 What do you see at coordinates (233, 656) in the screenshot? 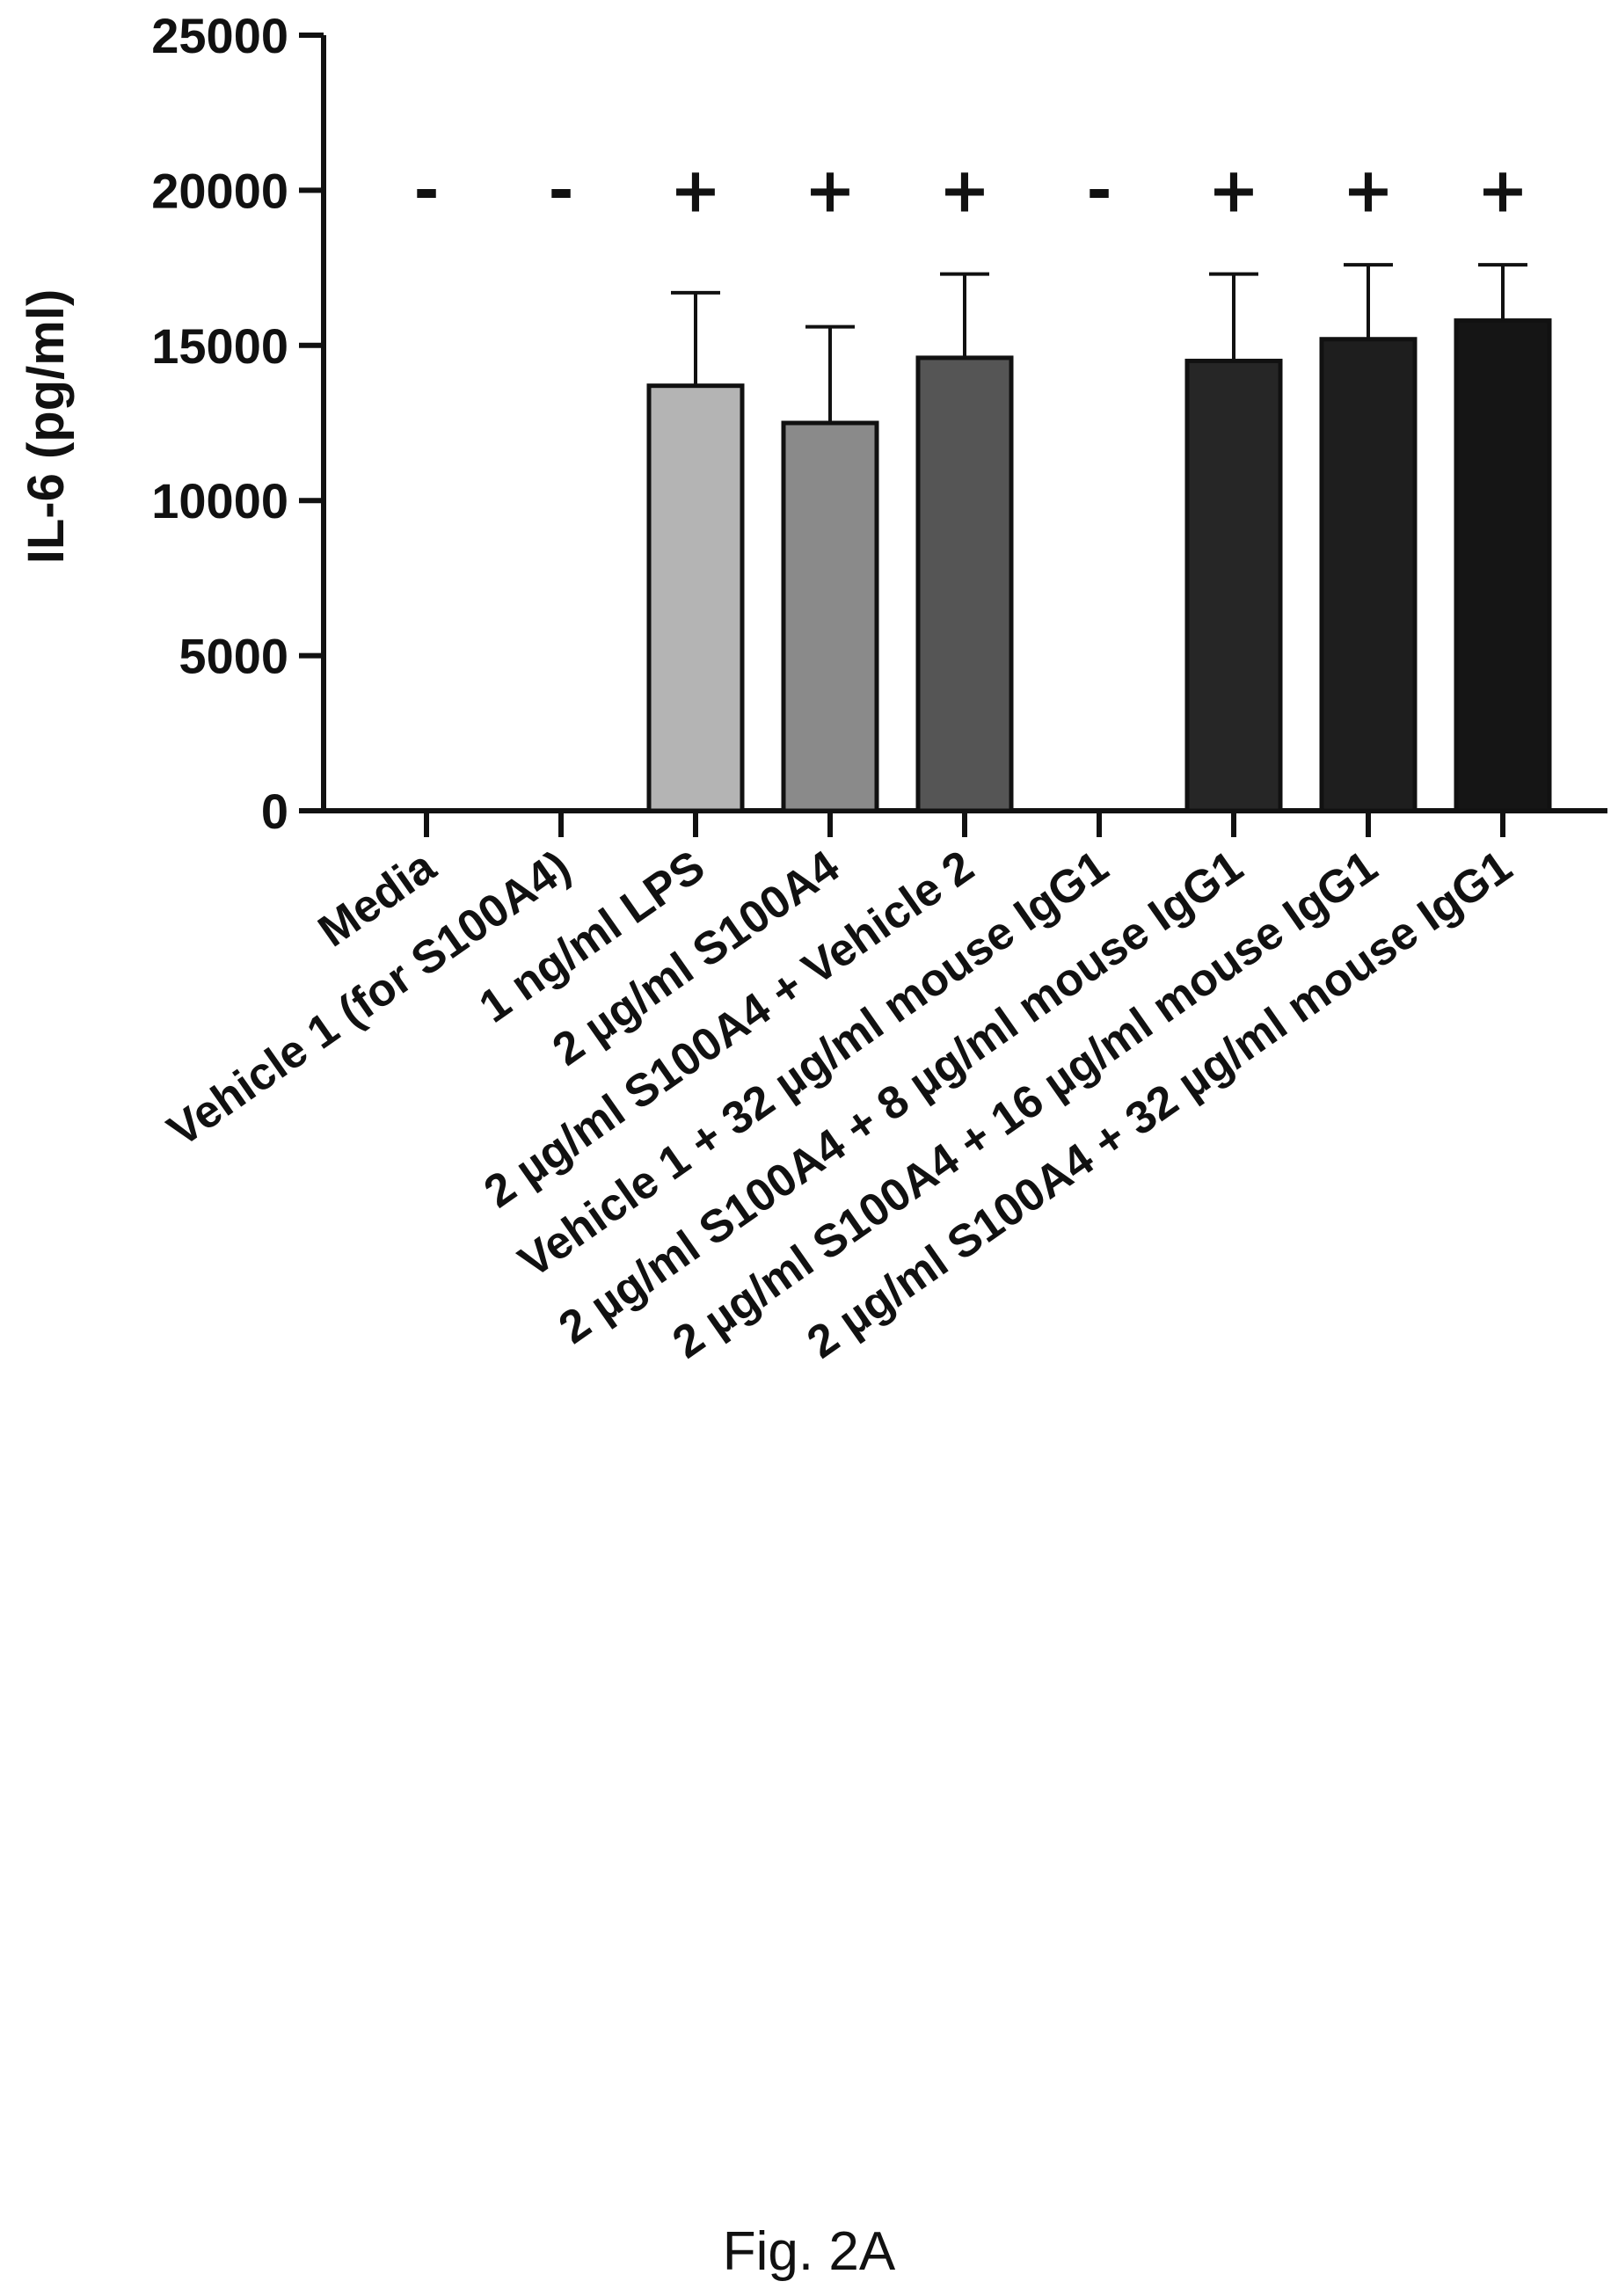
I see `y-tick-label: 5000` at bounding box center [233, 656].